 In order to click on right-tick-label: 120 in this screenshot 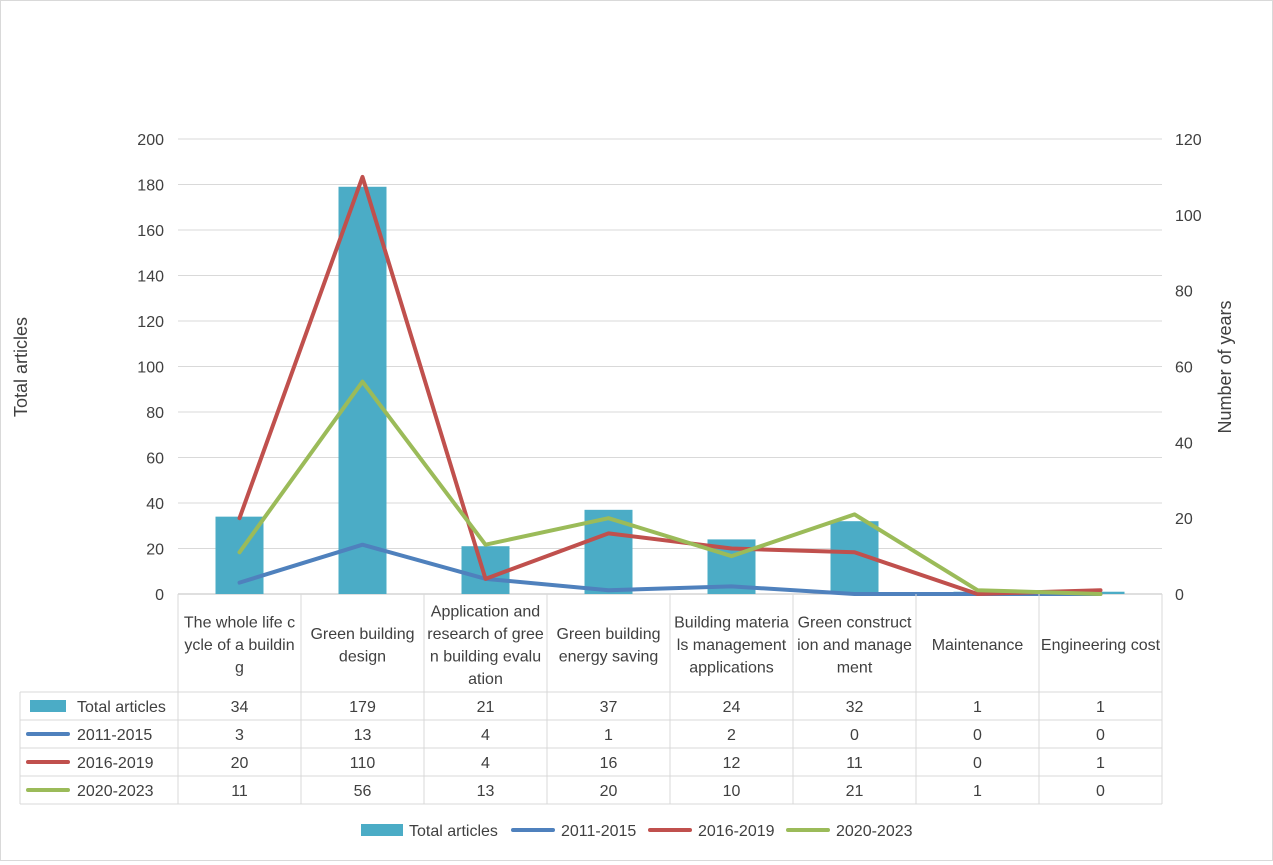, I will do `click(1188, 140)`.